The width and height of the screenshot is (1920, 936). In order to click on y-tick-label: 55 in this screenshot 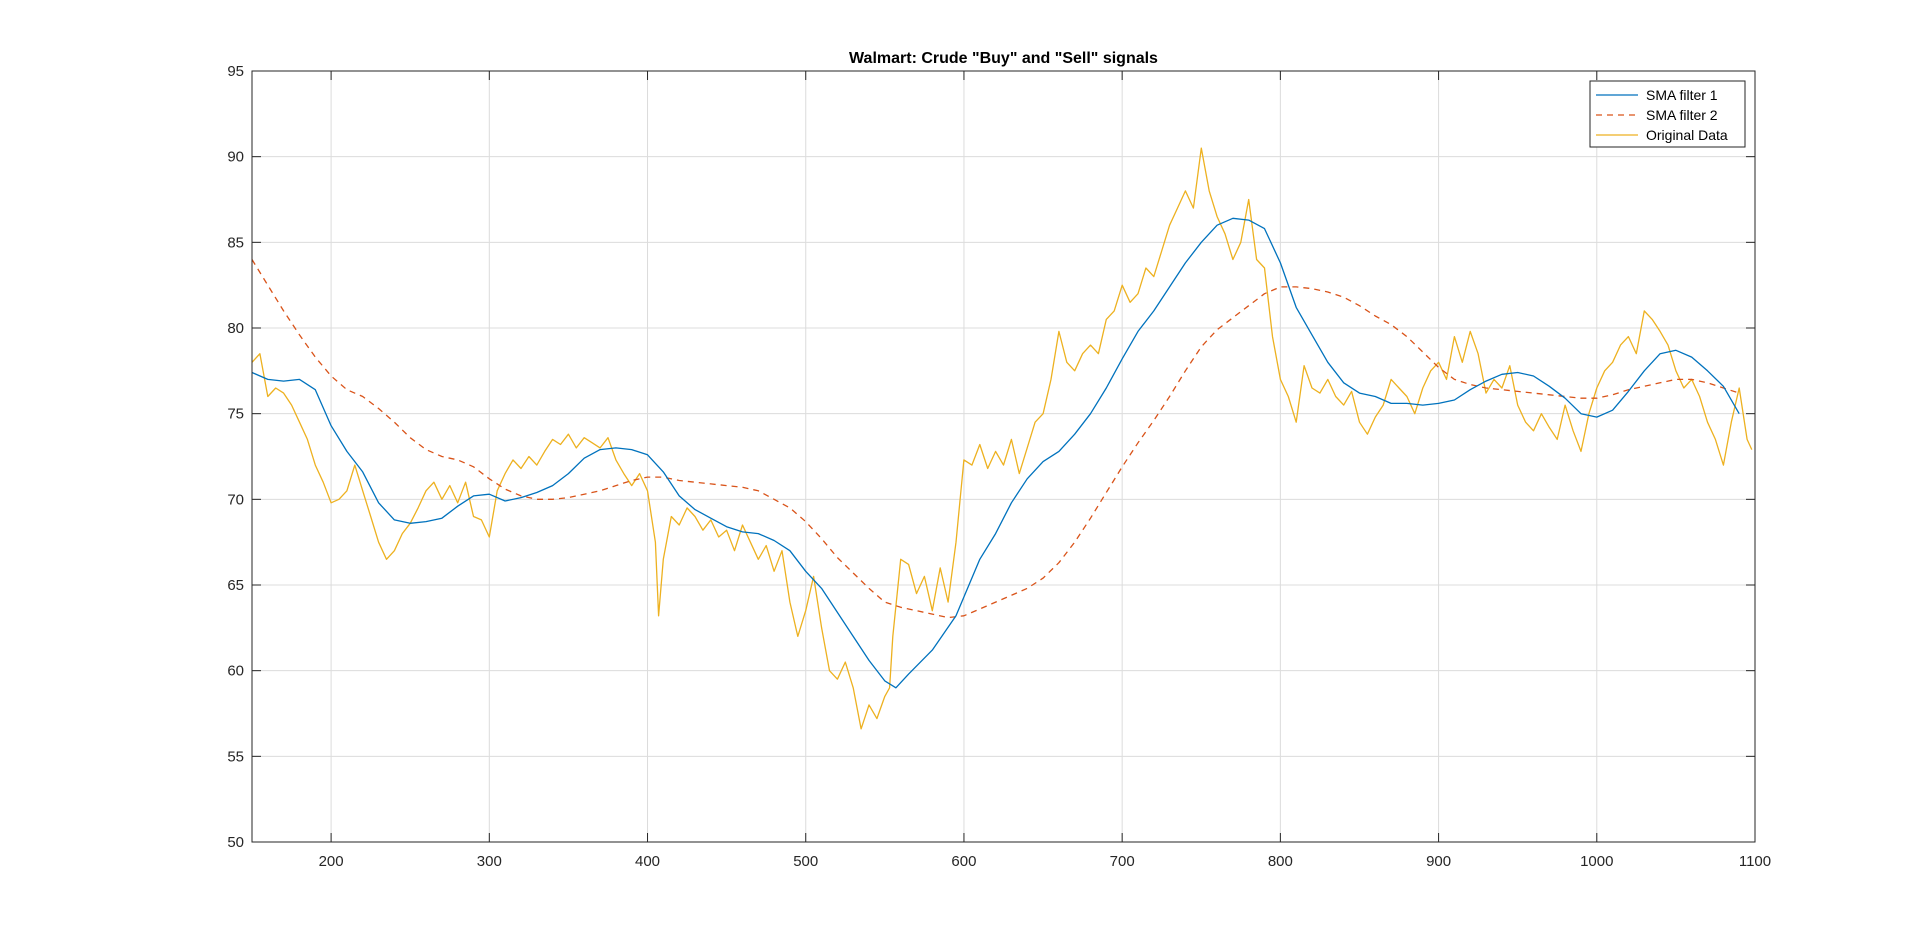, I will do `click(235, 756)`.